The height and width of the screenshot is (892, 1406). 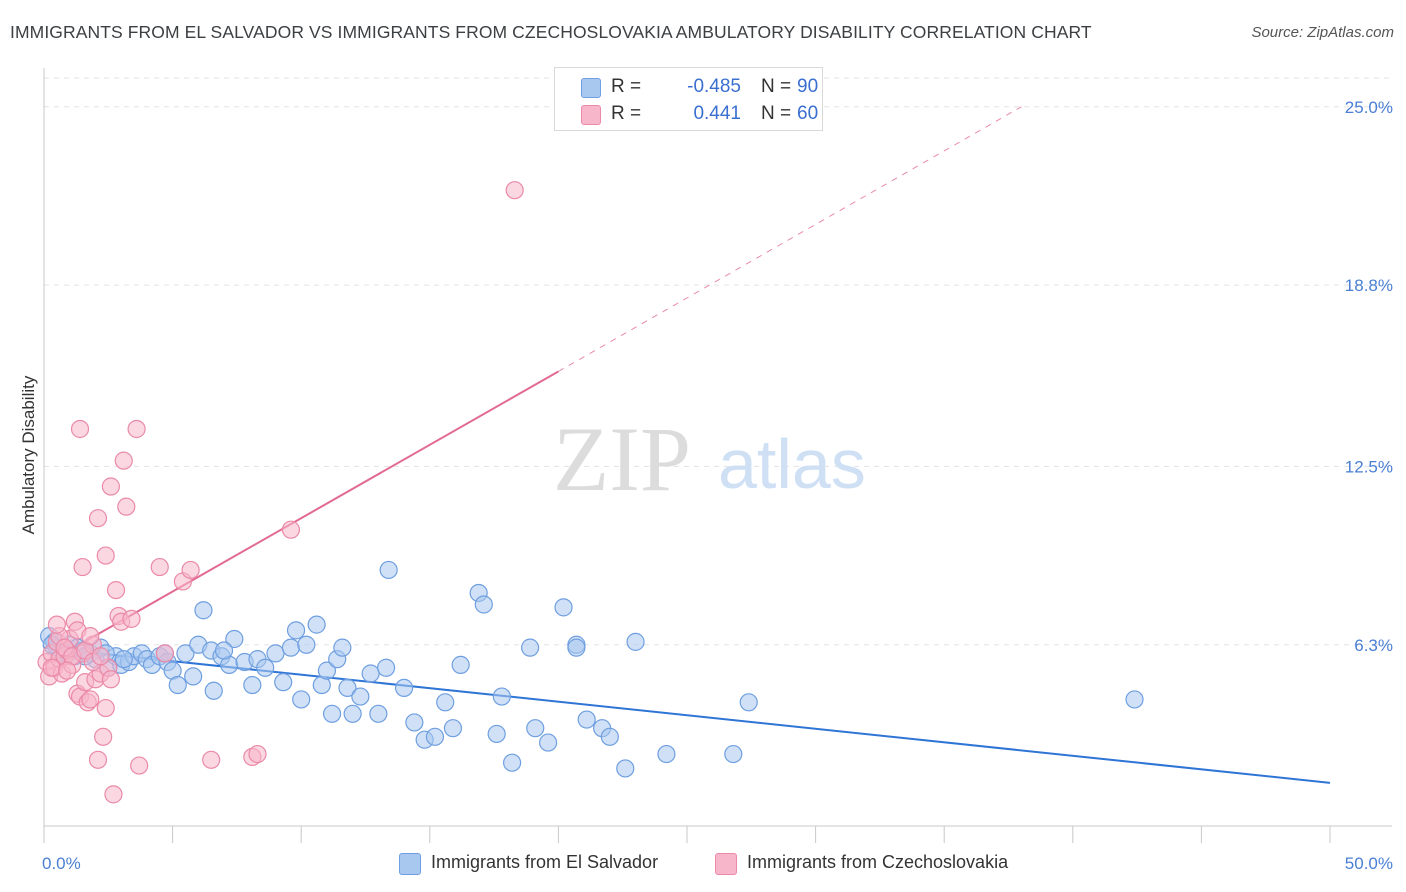 I want to click on source-label: Source: ZipAtlas.com, so click(x=1322, y=32).